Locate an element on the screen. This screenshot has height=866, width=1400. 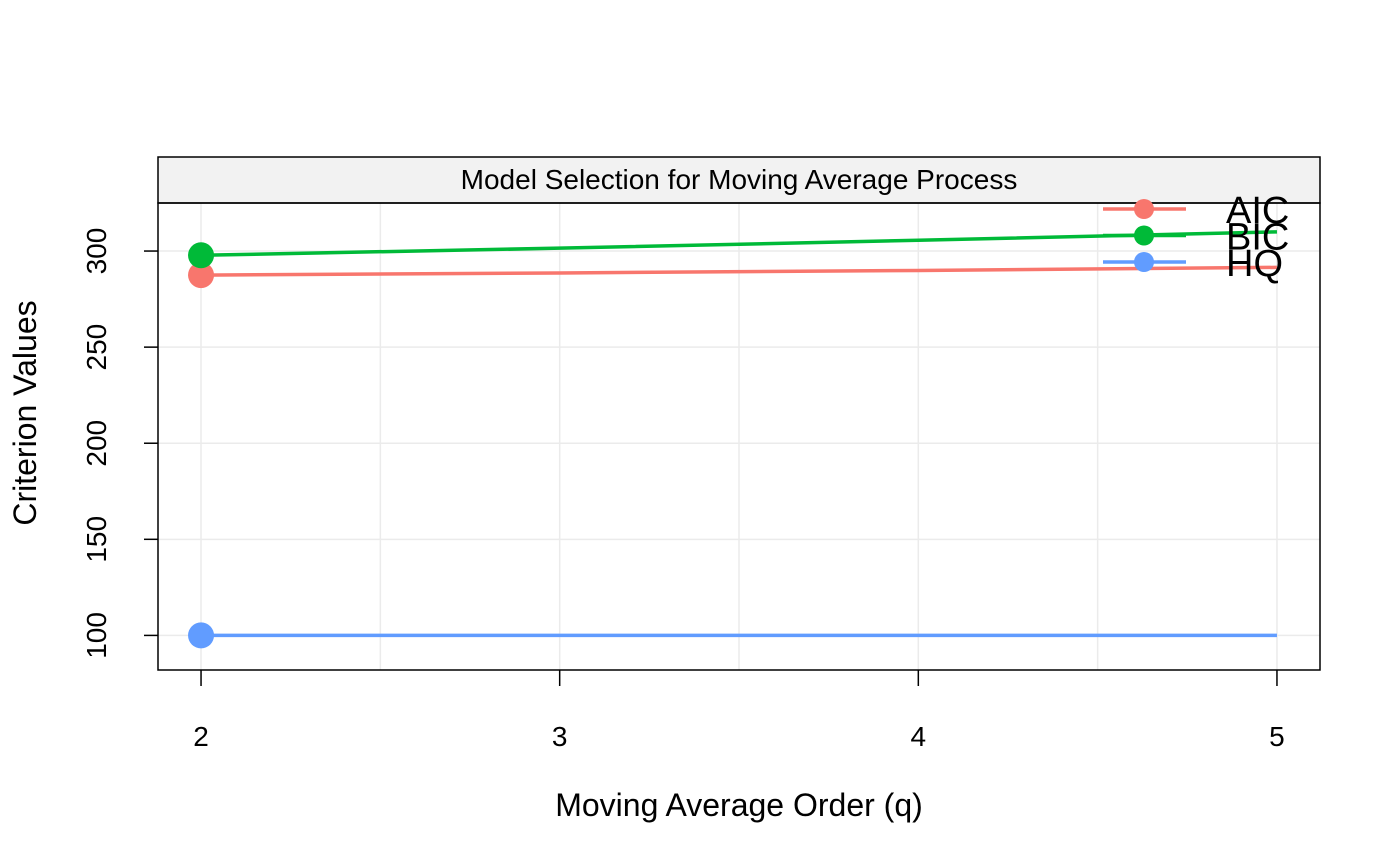
x-tick-label-3: 5 is located at coordinates (1277, 736).